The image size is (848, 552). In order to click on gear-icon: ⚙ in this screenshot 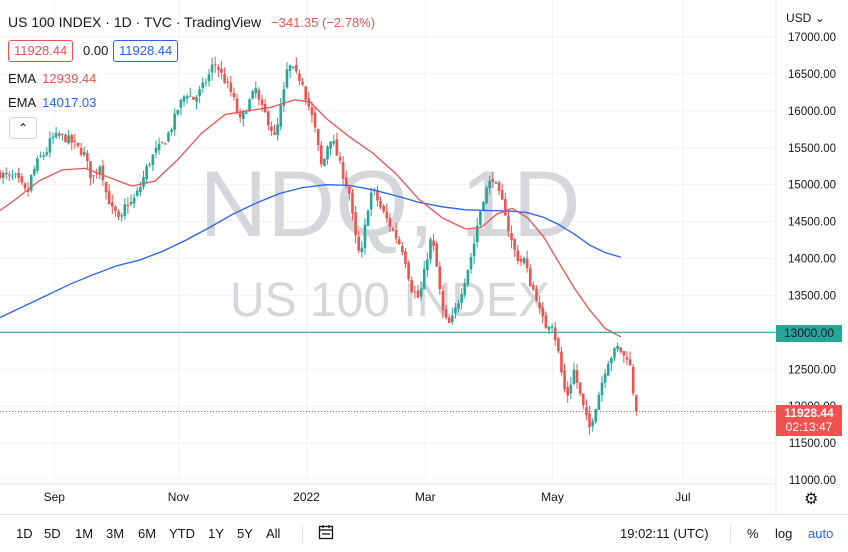, I will do `click(811, 499)`.